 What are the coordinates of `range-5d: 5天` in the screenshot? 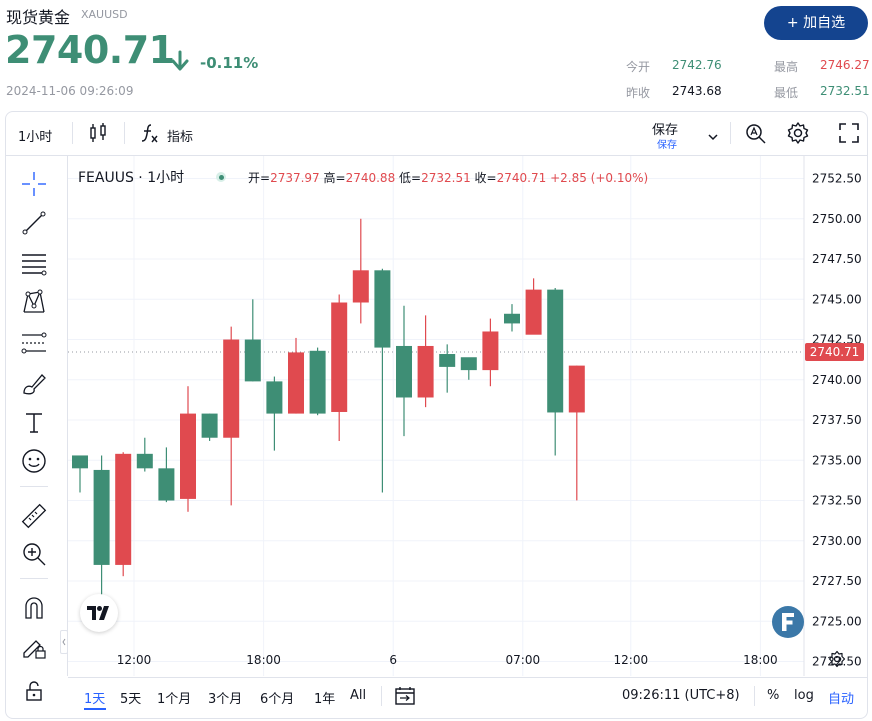 It's located at (131, 699).